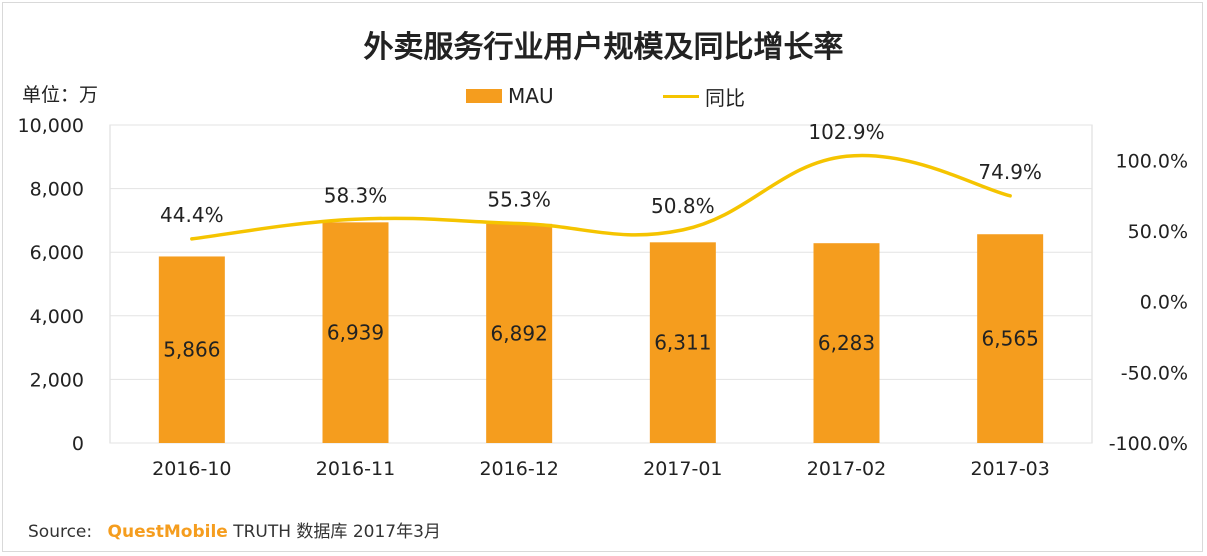 The image size is (1207, 556). Describe the element at coordinates (192, 215) in the screenshot. I see `line-value-label: 44.4%` at that location.